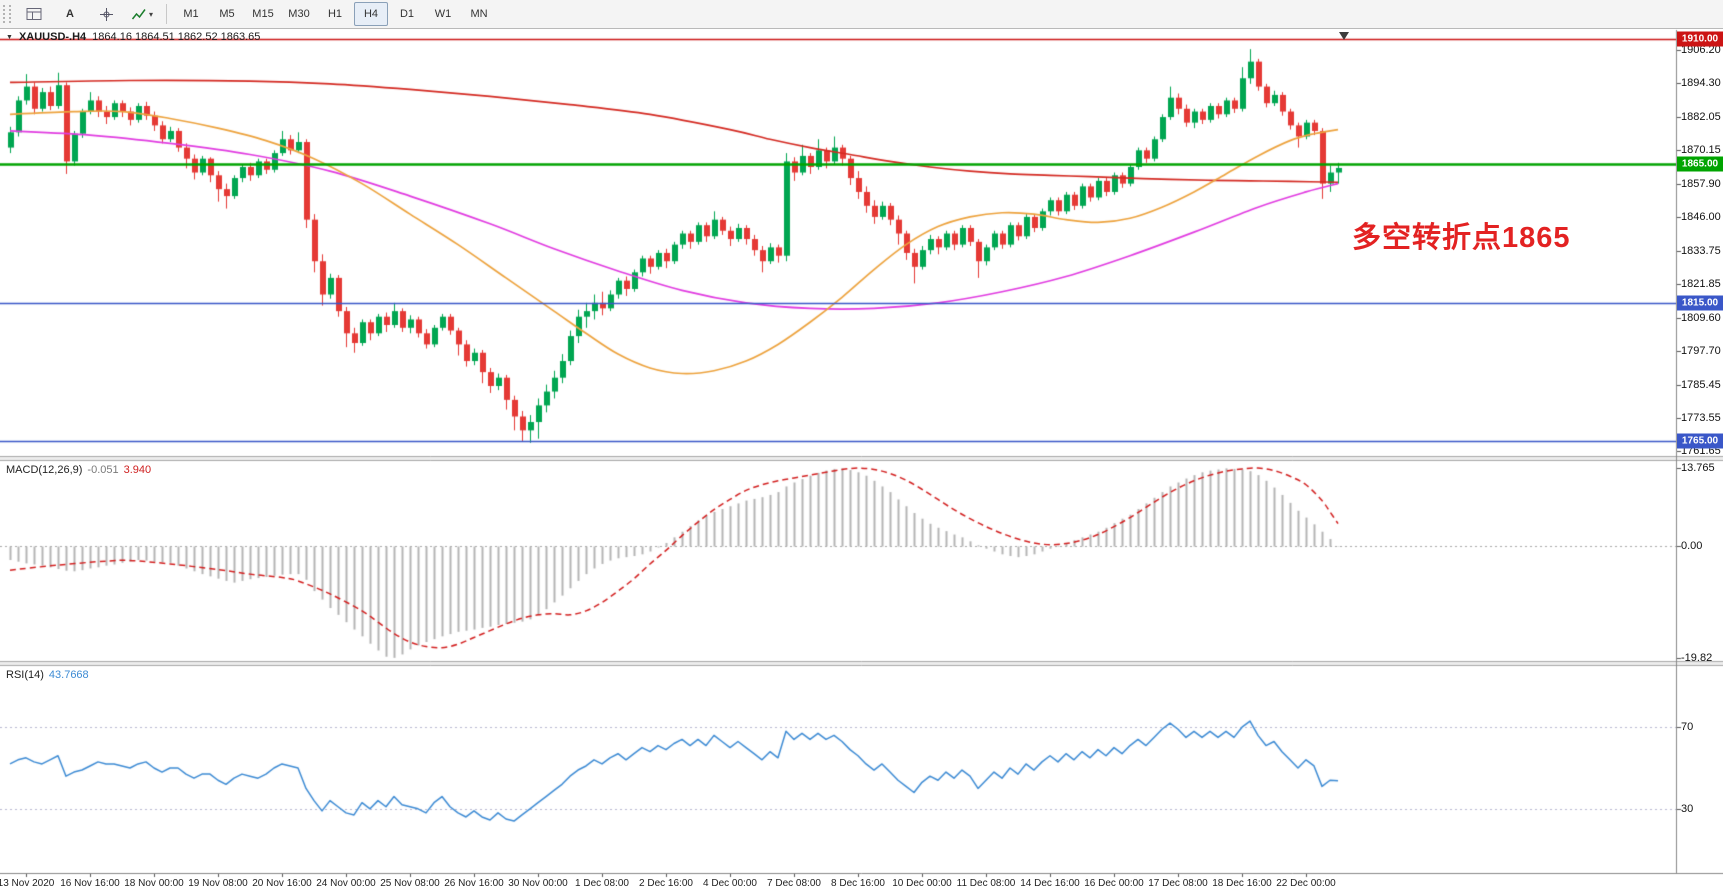 Image resolution: width=1723 pixels, height=896 pixels. What do you see at coordinates (1701, 250) in the screenshot?
I see `price-axis-label: 1833.75` at bounding box center [1701, 250].